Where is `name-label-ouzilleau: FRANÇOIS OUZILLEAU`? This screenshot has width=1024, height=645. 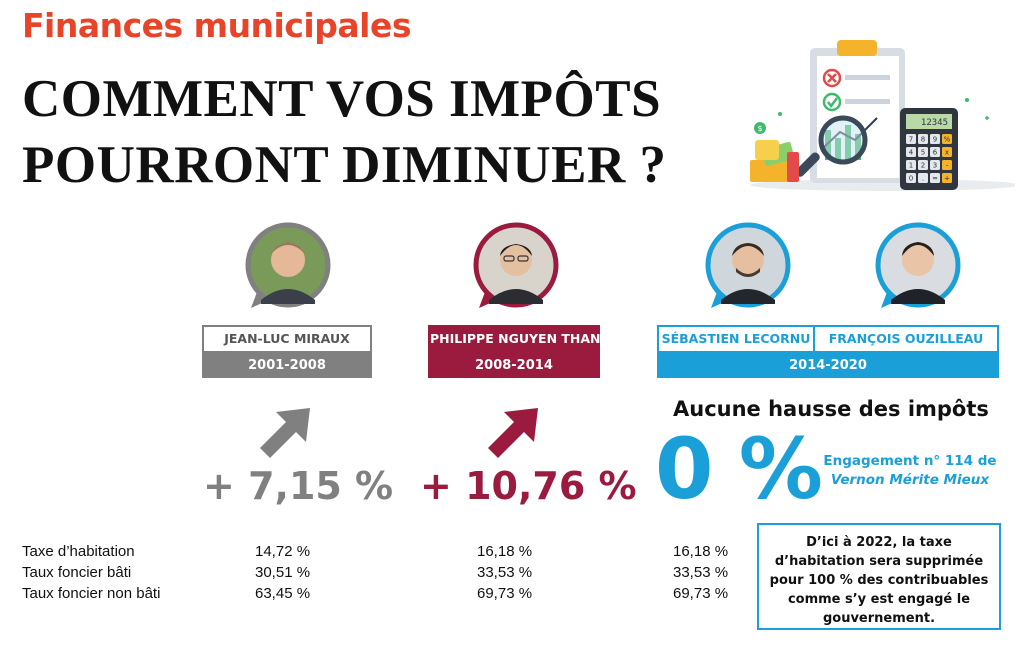 name-label-ouzilleau: FRANÇOIS OUZILLEAU is located at coordinates (907, 339).